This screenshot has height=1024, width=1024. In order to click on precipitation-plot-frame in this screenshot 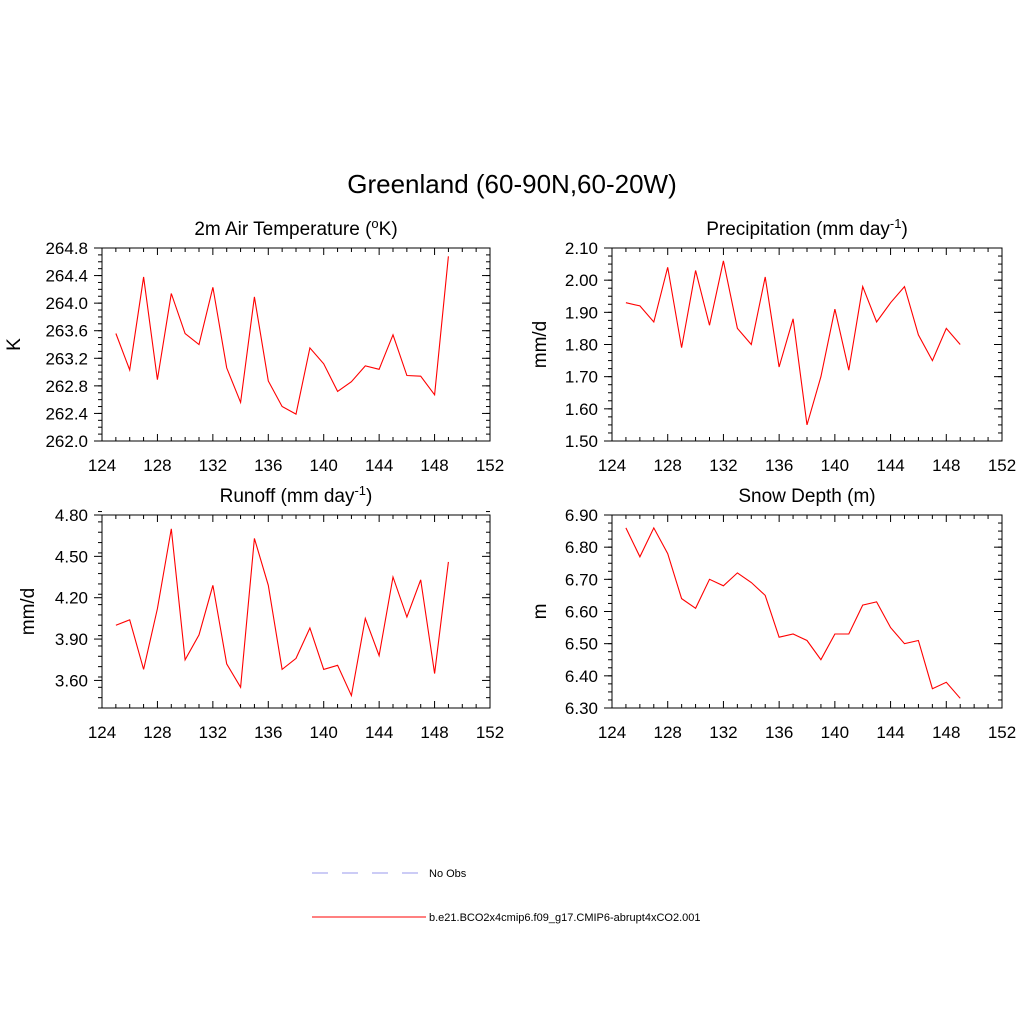, I will do `click(807, 344)`.